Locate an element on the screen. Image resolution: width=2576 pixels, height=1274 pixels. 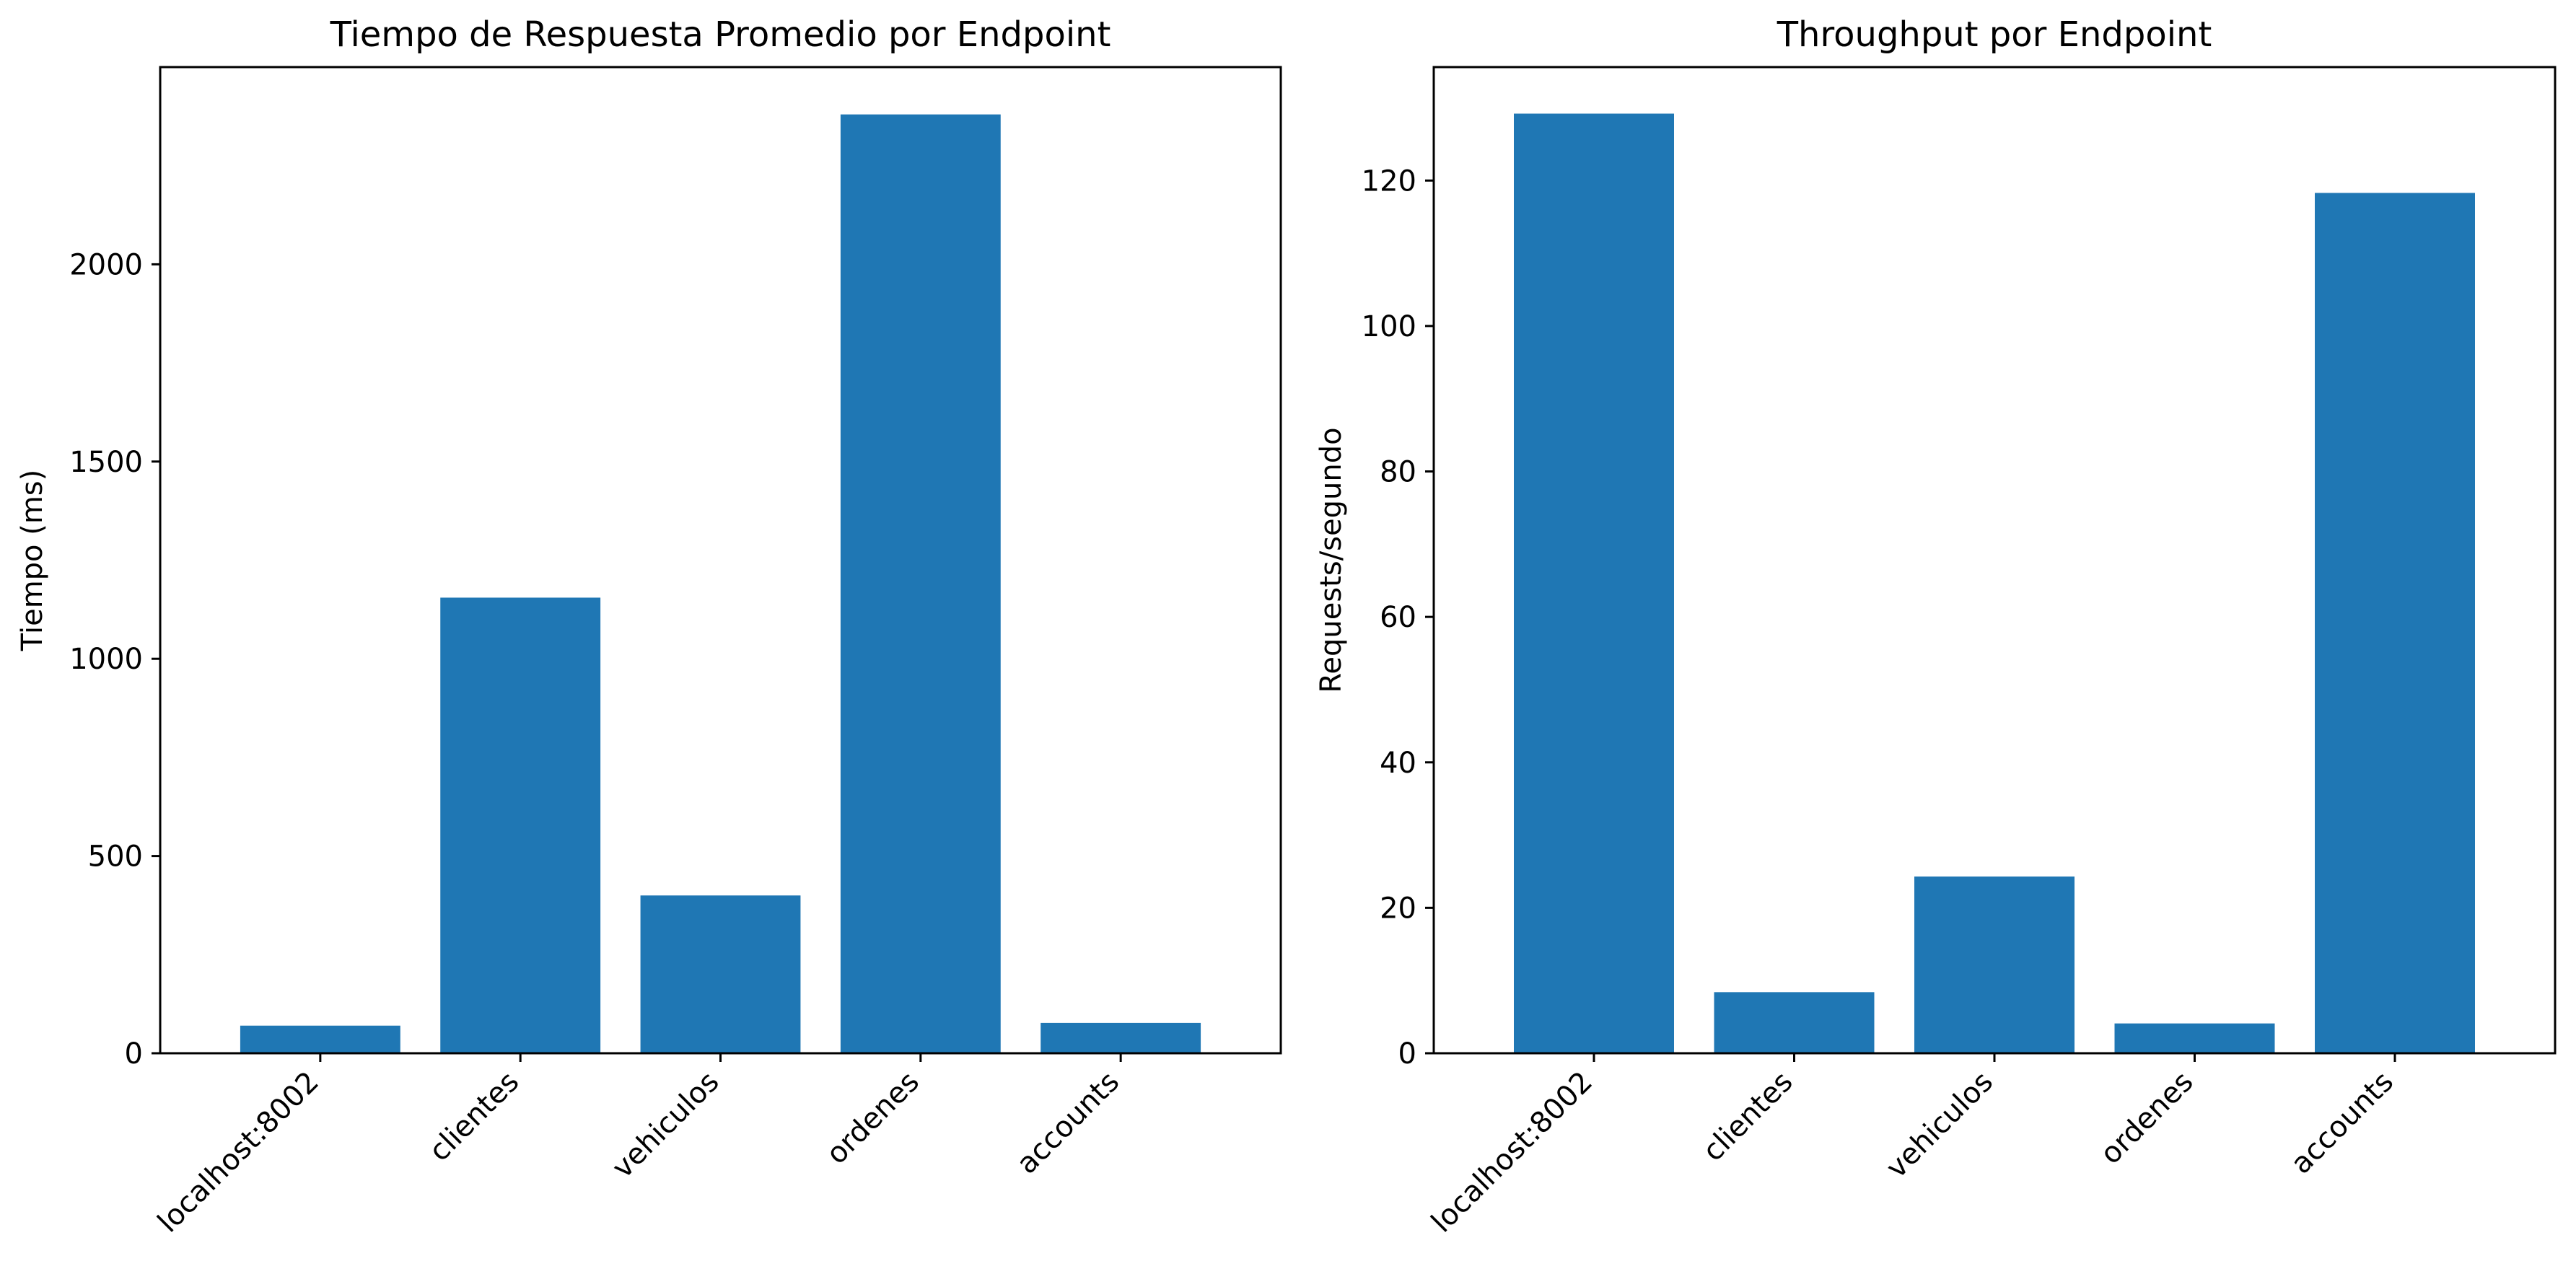
response-time-y-ticks: 0 500 1000 1500 2000 is located at coordinates (114, 660).